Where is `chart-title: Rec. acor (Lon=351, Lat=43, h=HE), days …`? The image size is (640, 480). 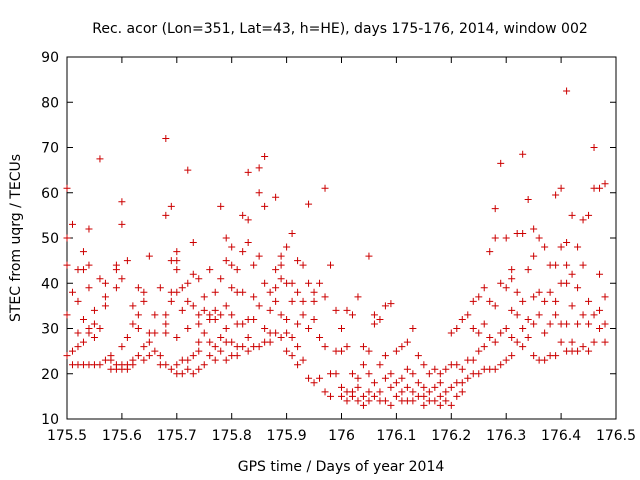 chart-title: Rec. acor (Lon=351, Lat=43, h=HE), days … is located at coordinates (340, 29).